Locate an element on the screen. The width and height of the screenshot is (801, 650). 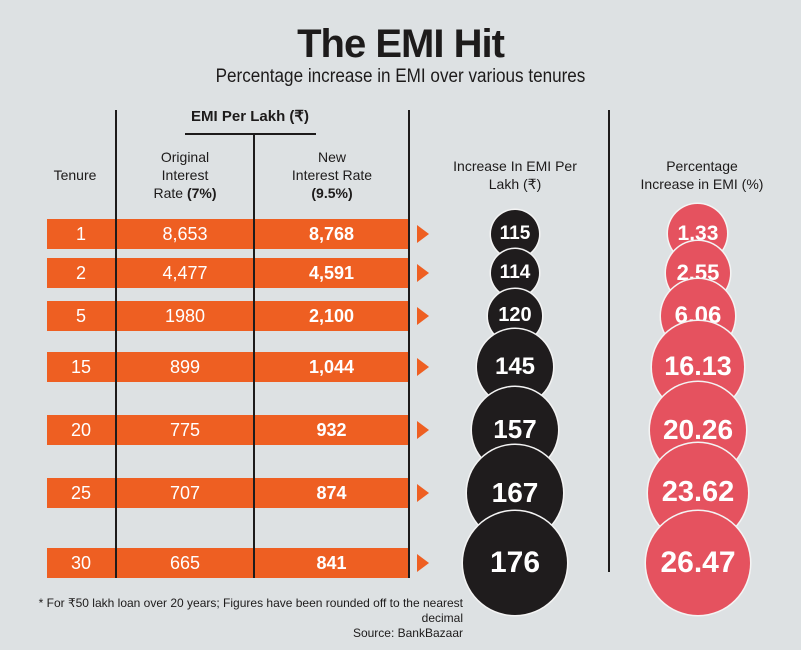
header-underline is located at coordinates (250, 134).